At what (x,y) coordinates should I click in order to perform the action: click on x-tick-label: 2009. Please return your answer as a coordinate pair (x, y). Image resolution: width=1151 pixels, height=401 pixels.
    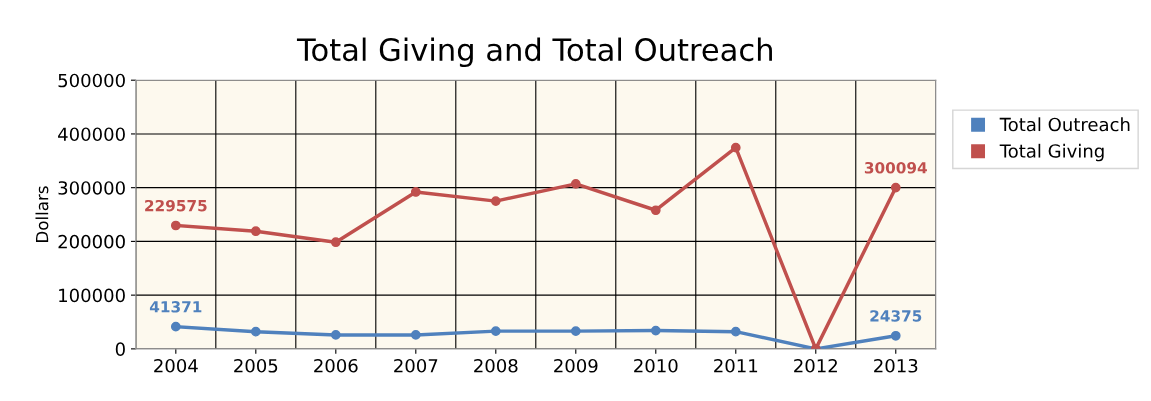
    Looking at the image, I should click on (576, 365).